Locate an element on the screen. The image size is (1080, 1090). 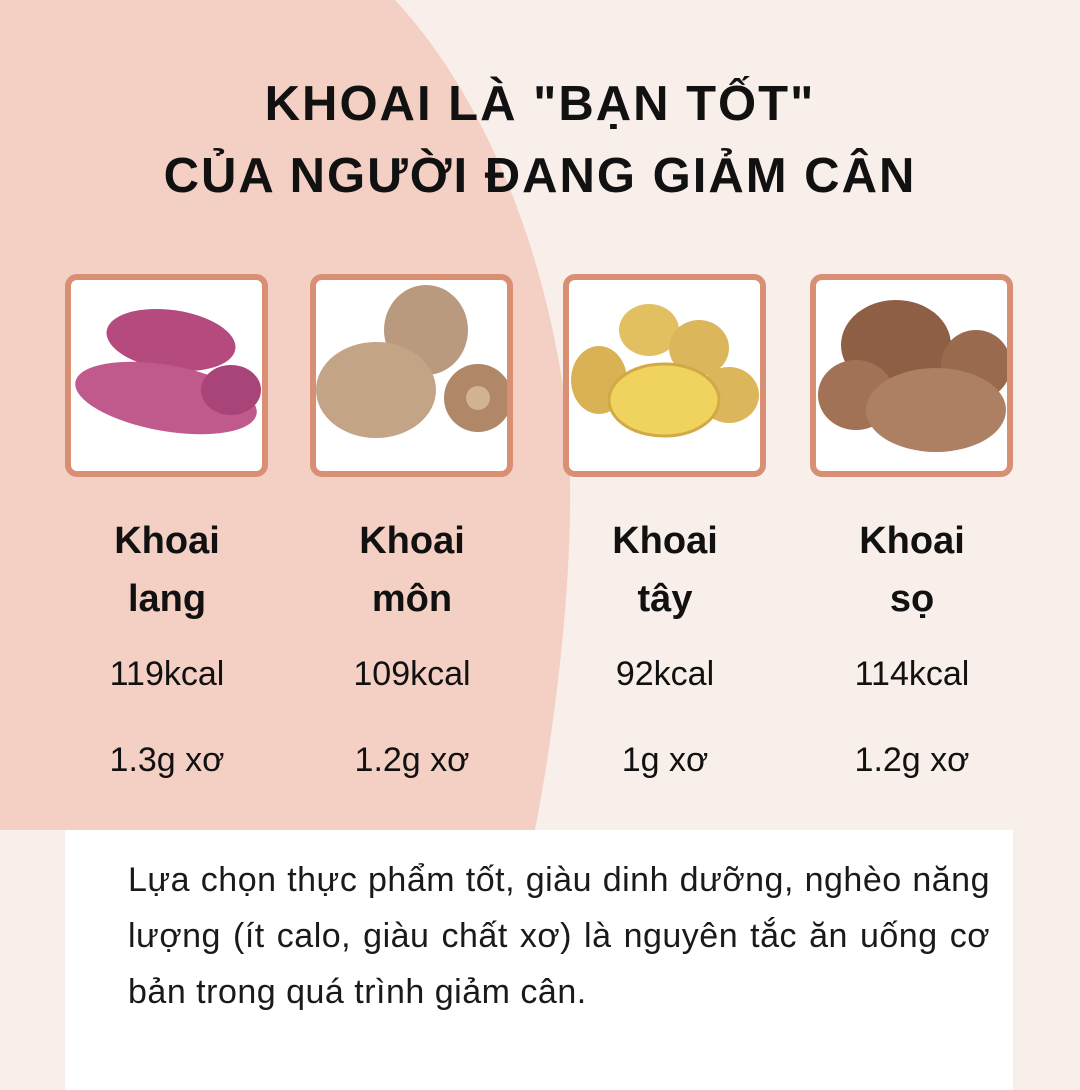
item-fiber: 1g xơ is located at coordinates (665, 760).